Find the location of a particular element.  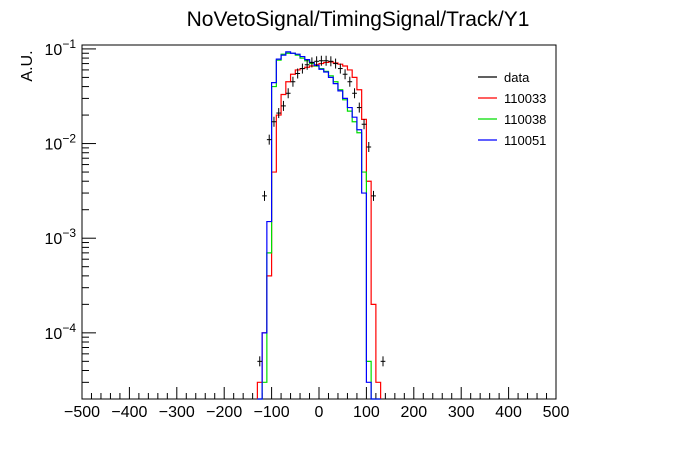

legend-label: 110051 is located at coordinates (525, 140).